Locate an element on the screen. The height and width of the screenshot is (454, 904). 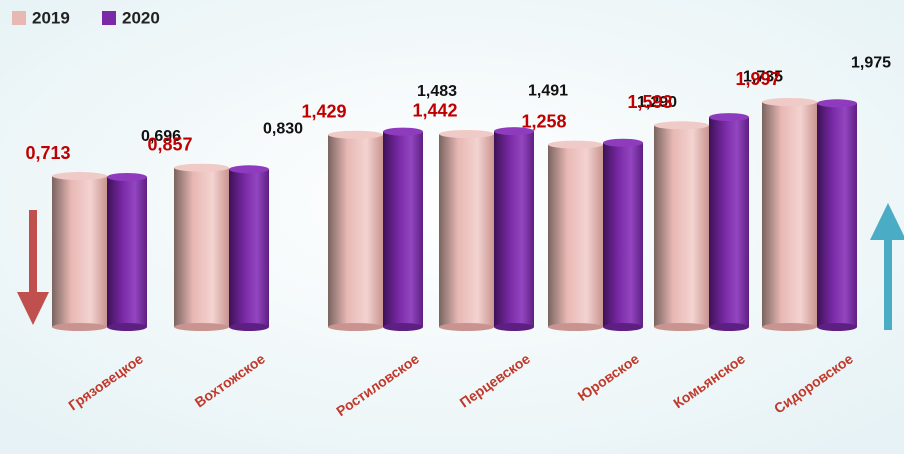
up-arrow is located at coordinates (887, 266).